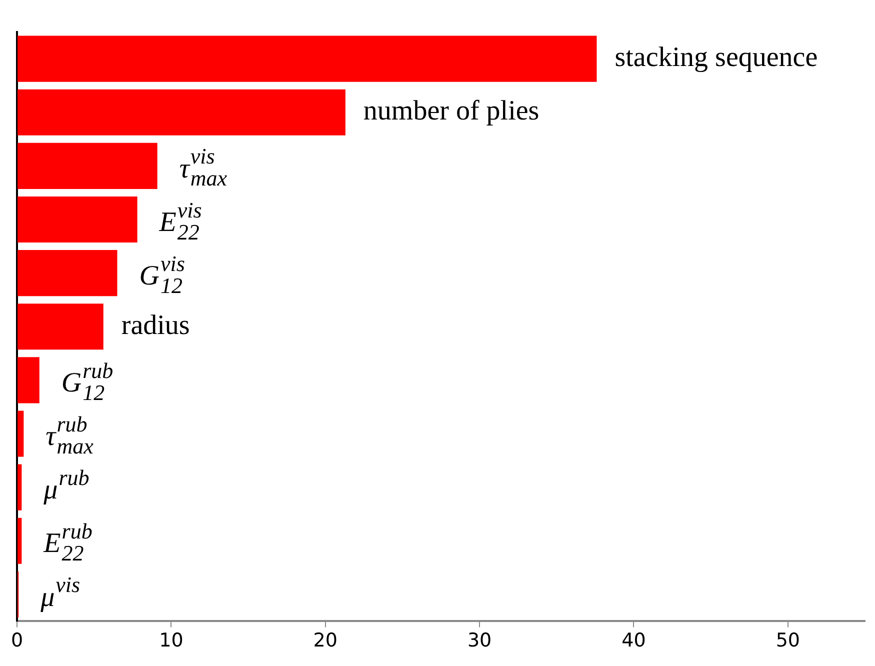 The image size is (875, 666). What do you see at coordinates (788, 641) in the screenshot?
I see `x-tick-label: 50` at bounding box center [788, 641].